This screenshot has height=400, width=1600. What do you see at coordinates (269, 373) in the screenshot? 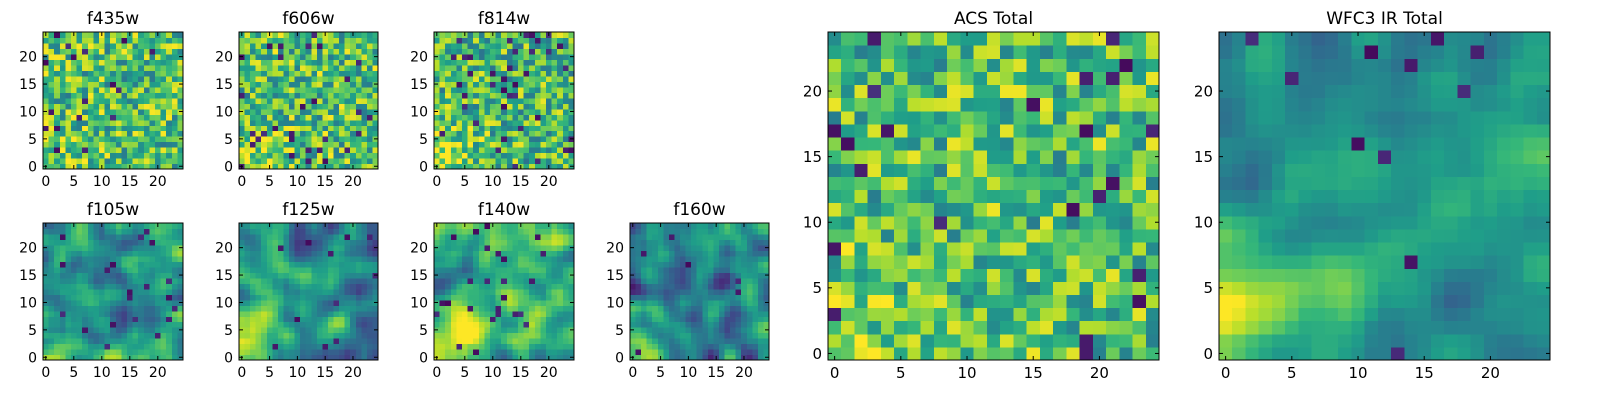
I see `x-tick-label: 5` at bounding box center [269, 373].